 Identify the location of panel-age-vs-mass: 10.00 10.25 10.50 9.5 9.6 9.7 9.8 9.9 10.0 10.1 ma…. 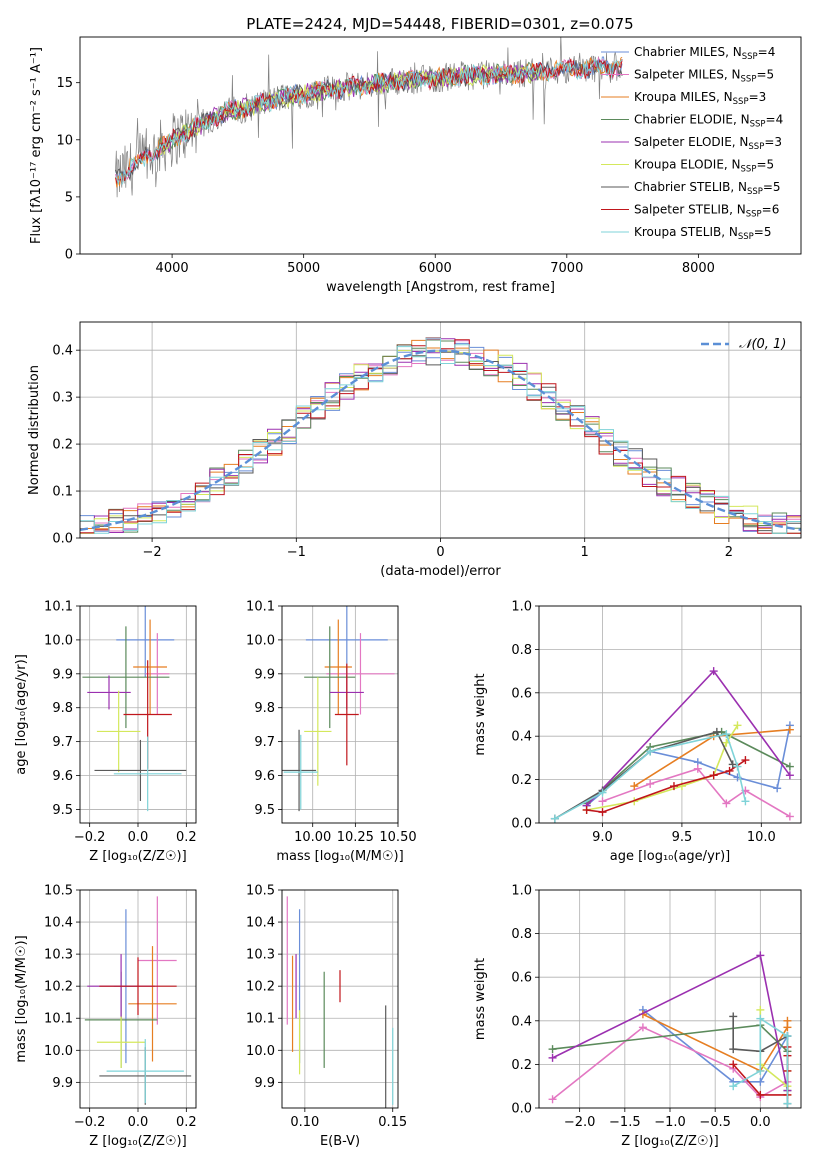
(331, 732).